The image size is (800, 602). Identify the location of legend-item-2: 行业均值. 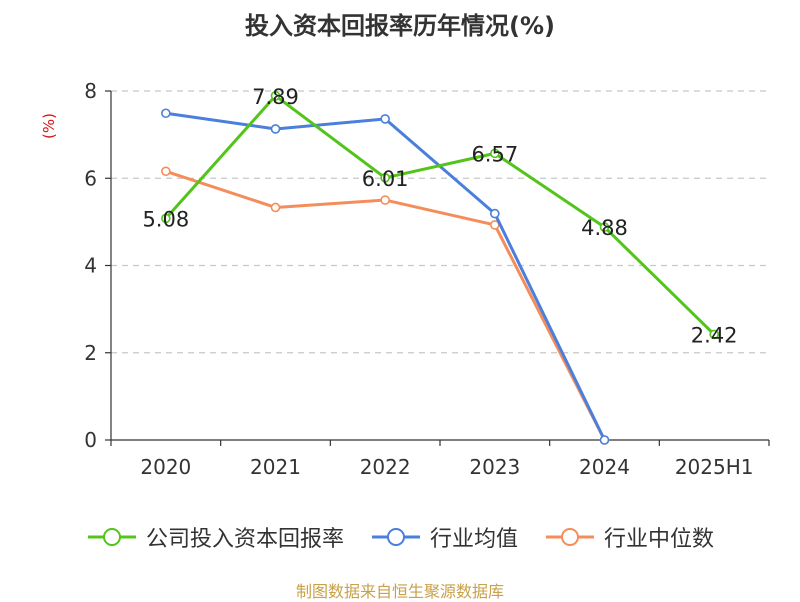
(444, 537).